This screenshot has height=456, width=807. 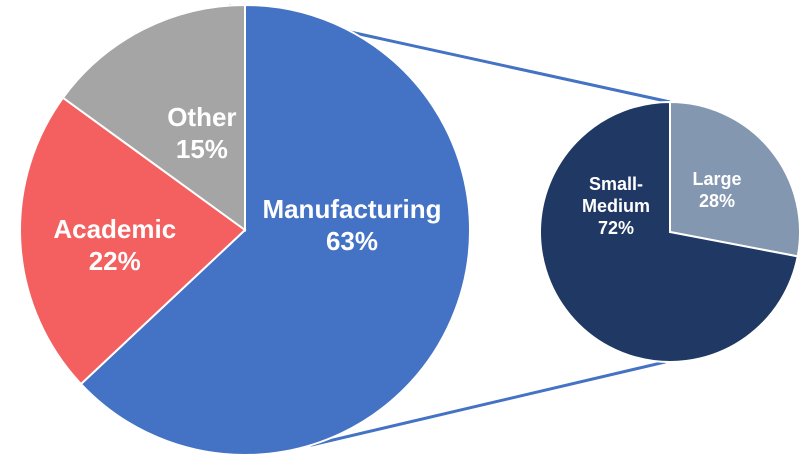 I want to click on label-large: Large 28%, so click(x=716, y=190).